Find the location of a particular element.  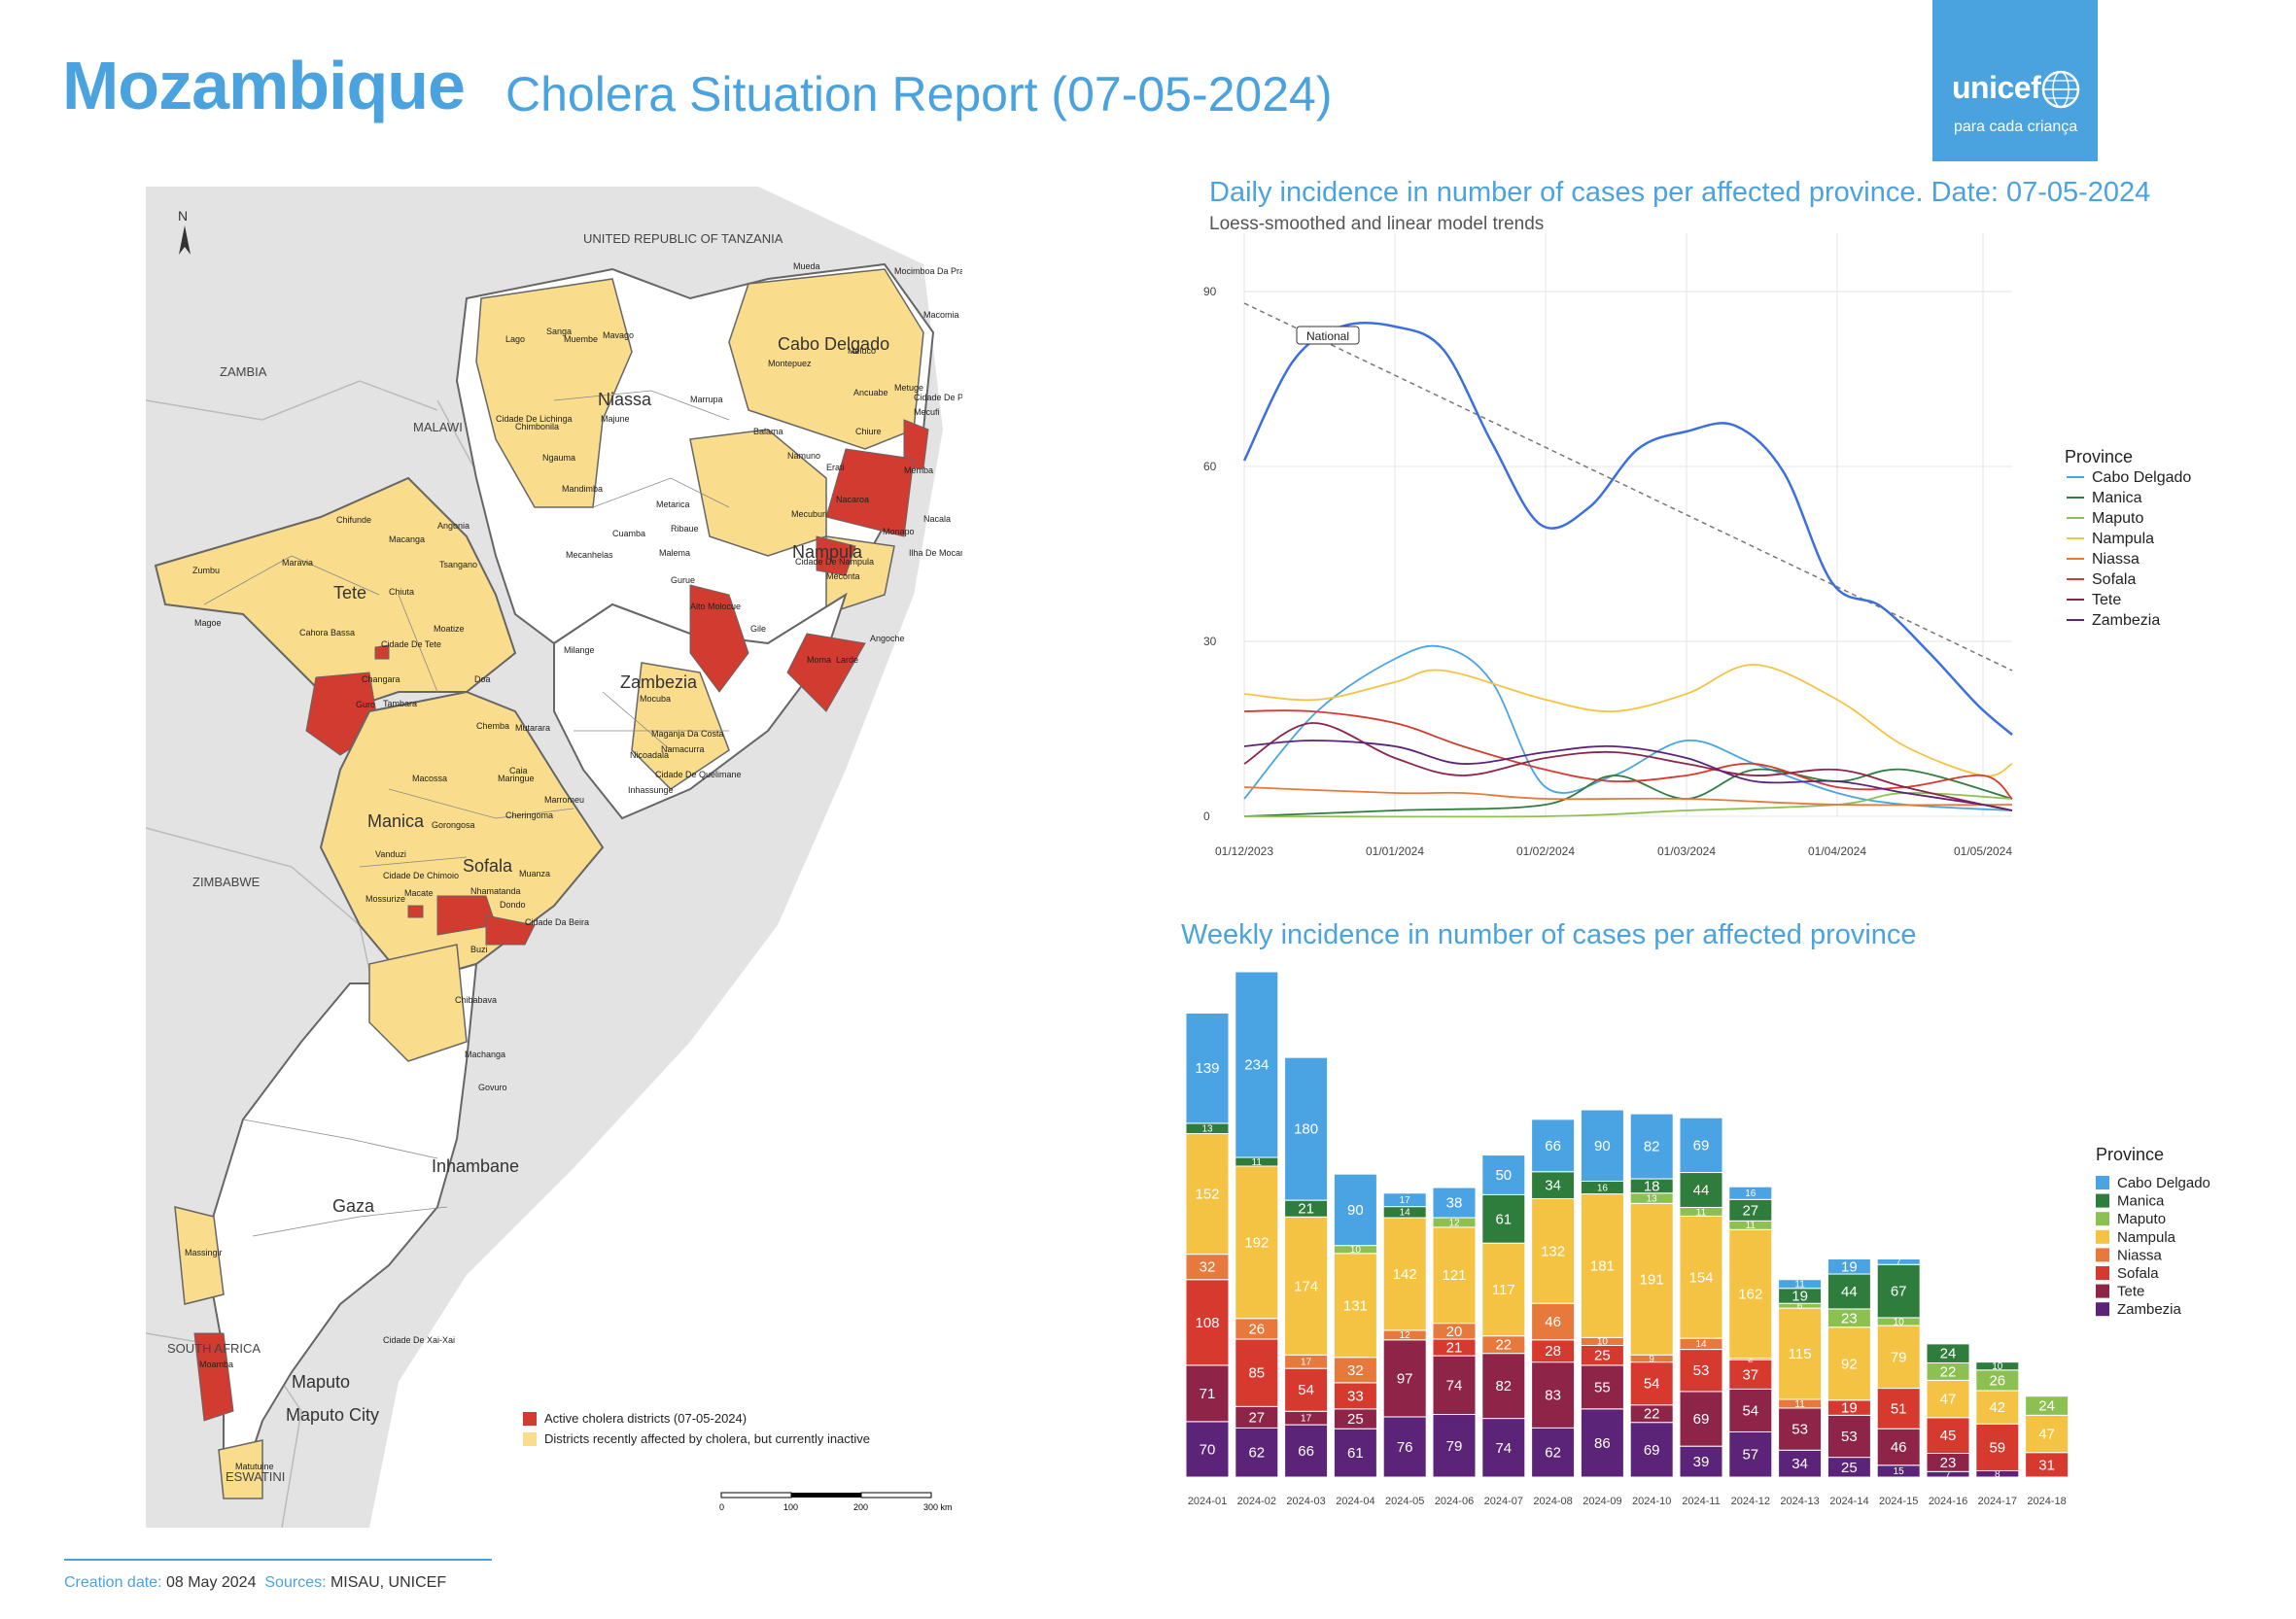

district-label: Zumbu is located at coordinates (206, 571).